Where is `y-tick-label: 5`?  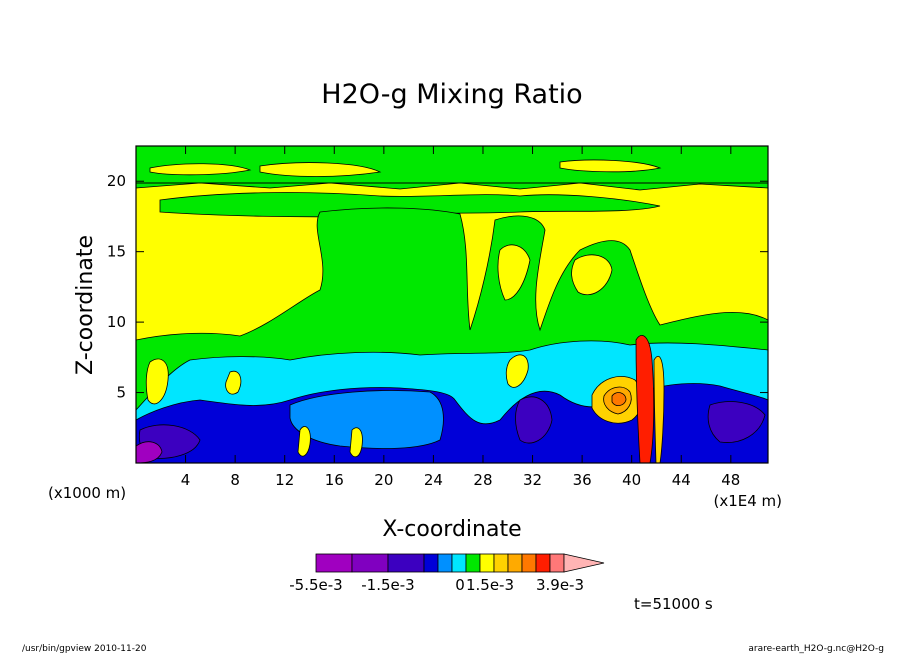 y-tick-label: 5 is located at coordinates (121, 393).